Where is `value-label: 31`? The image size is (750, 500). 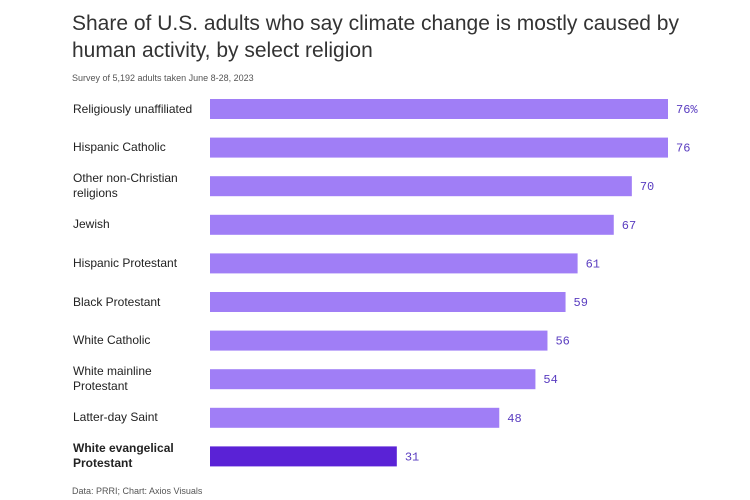 value-label: 31 is located at coordinates (412, 457).